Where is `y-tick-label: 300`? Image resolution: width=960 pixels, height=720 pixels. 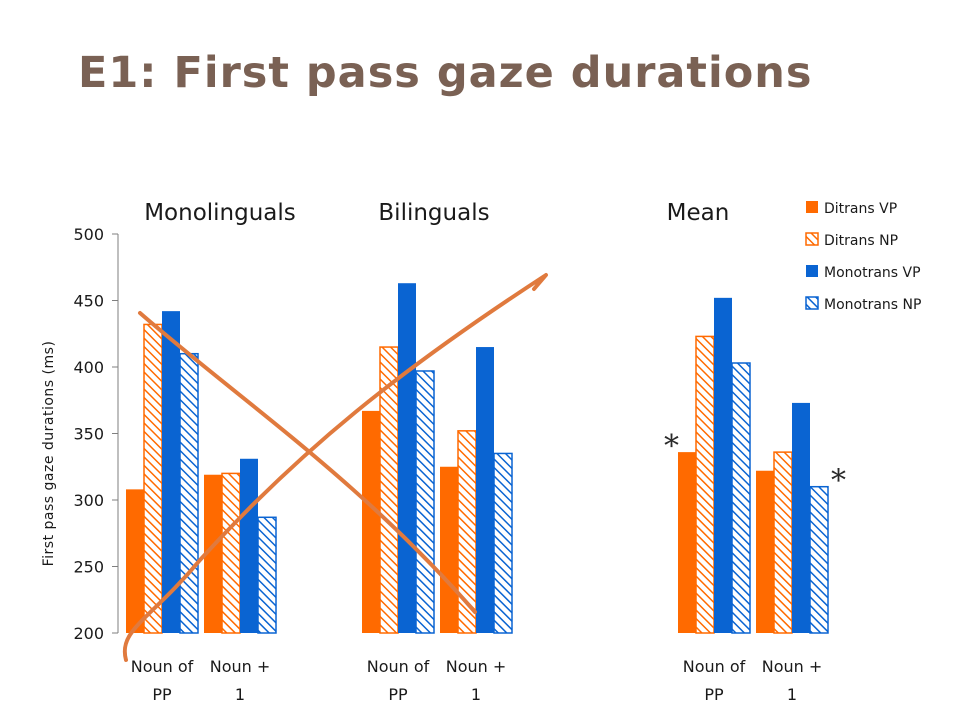
y-tick-label: 300 is located at coordinates (88, 500).